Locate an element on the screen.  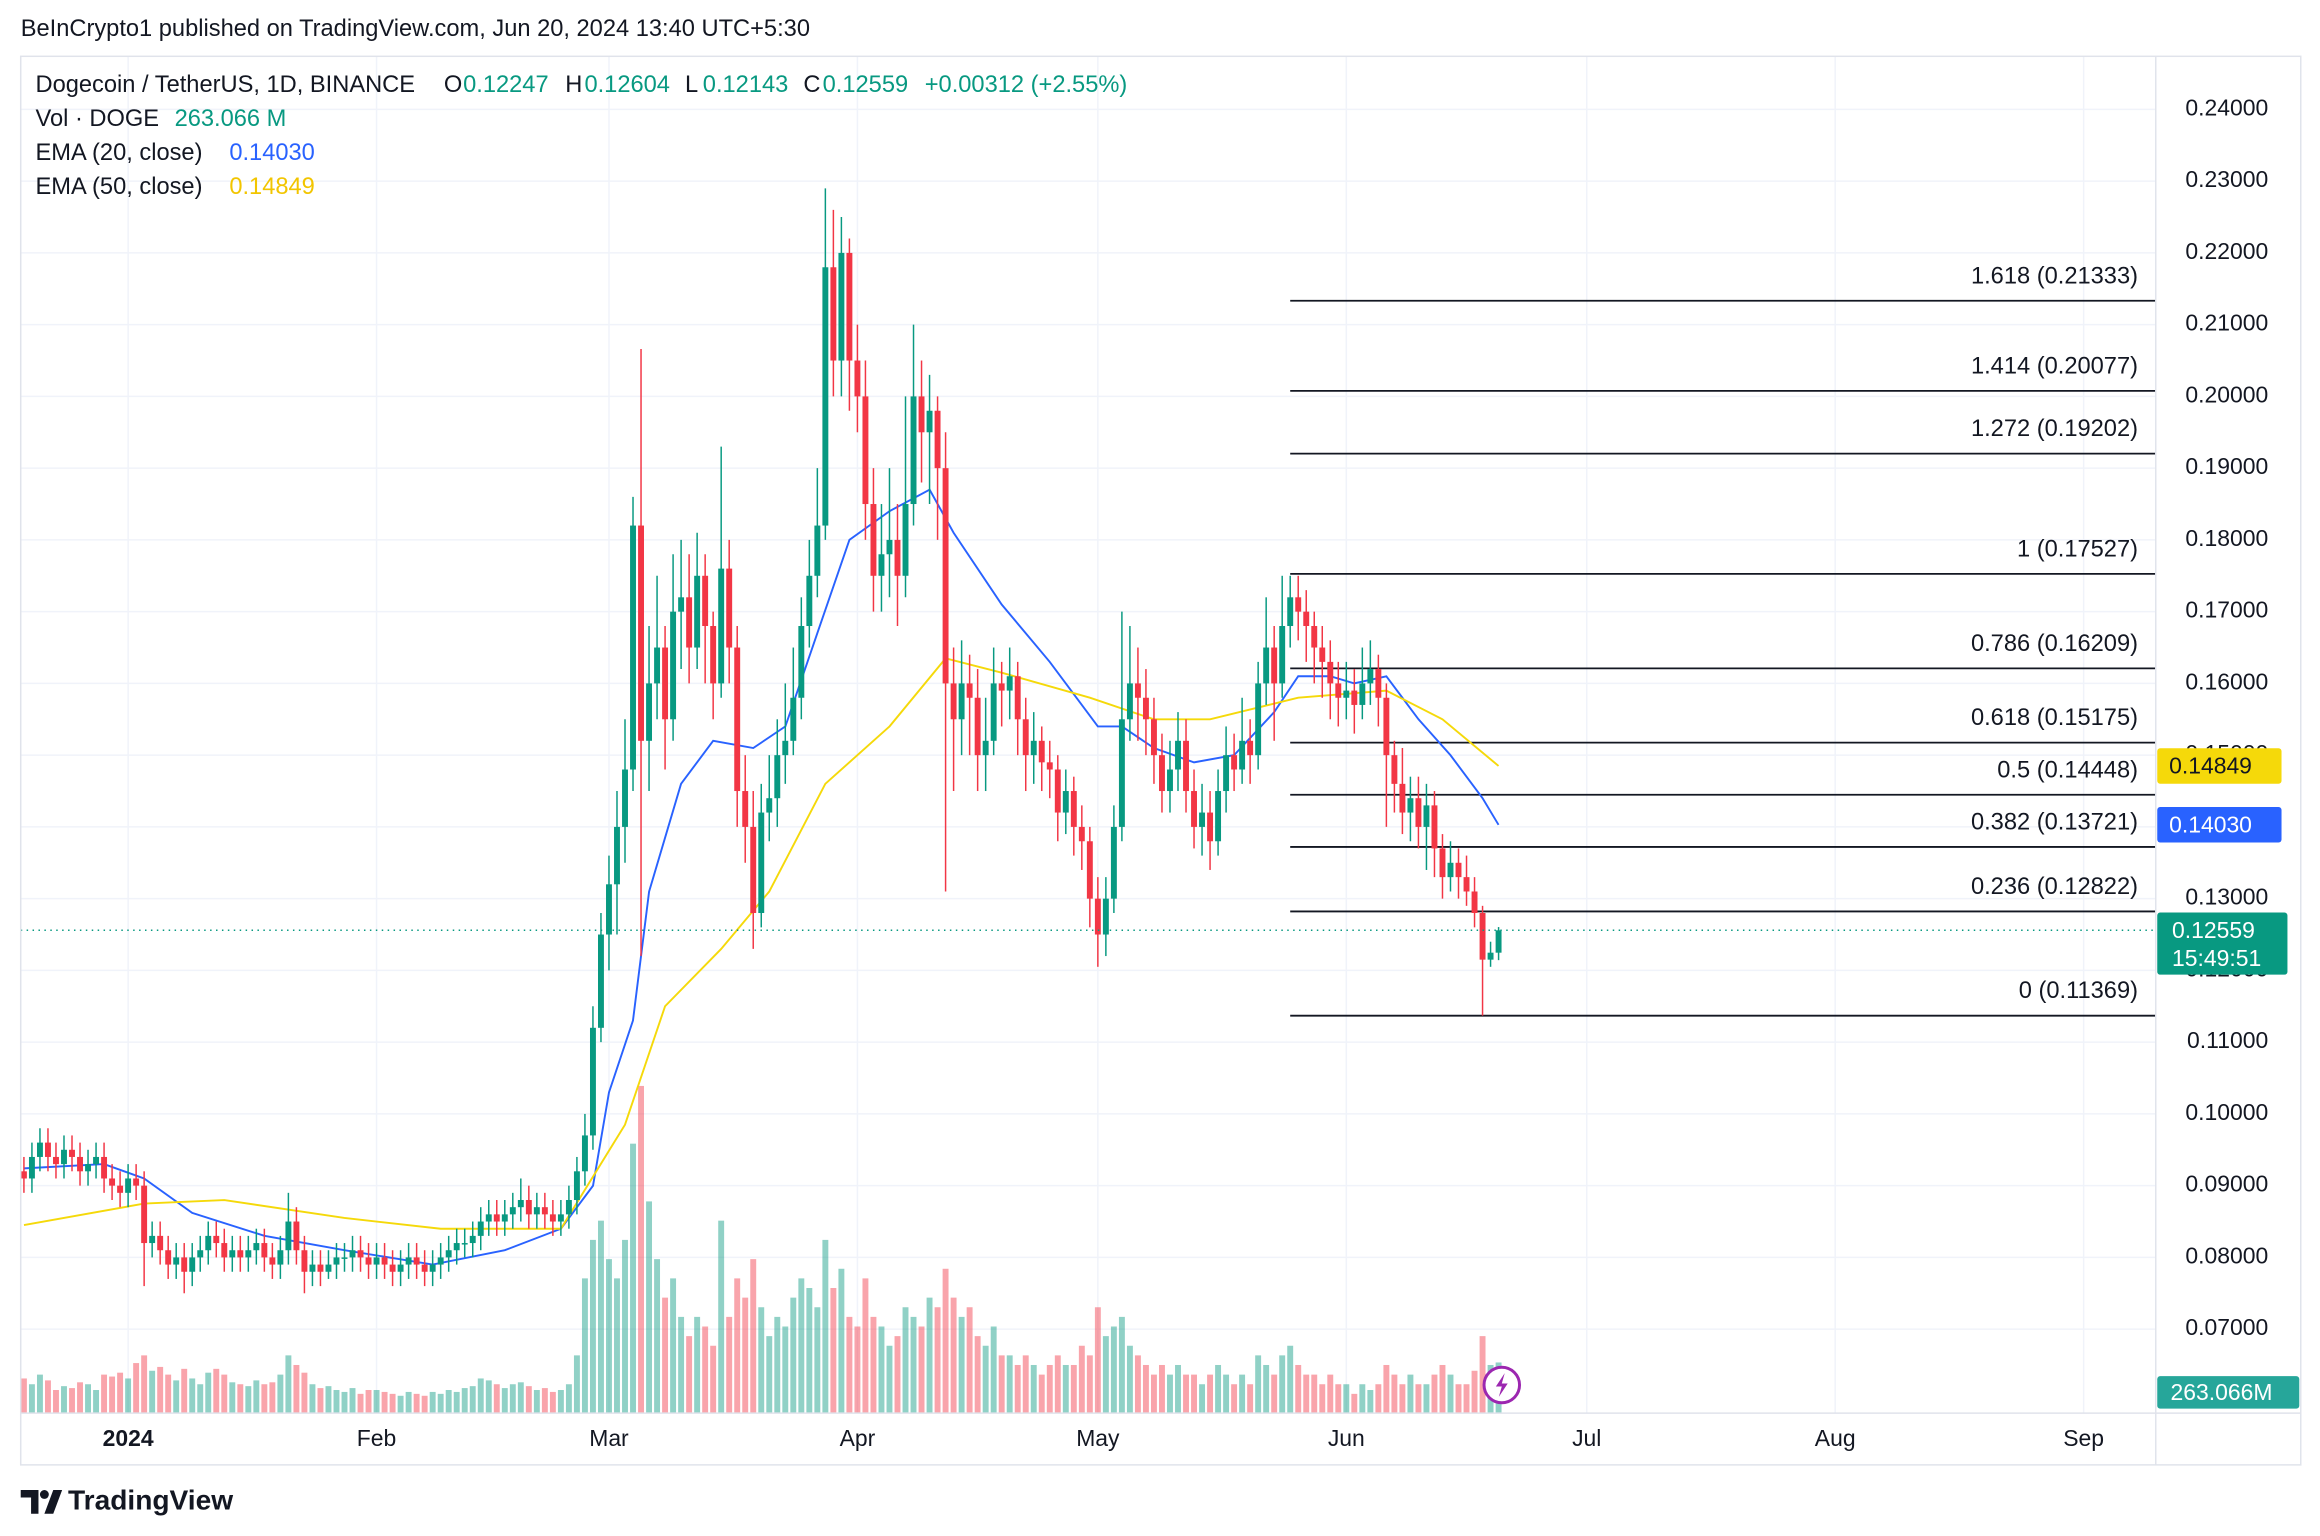
ema20-tag: 0.14030 is located at coordinates (2210, 824).